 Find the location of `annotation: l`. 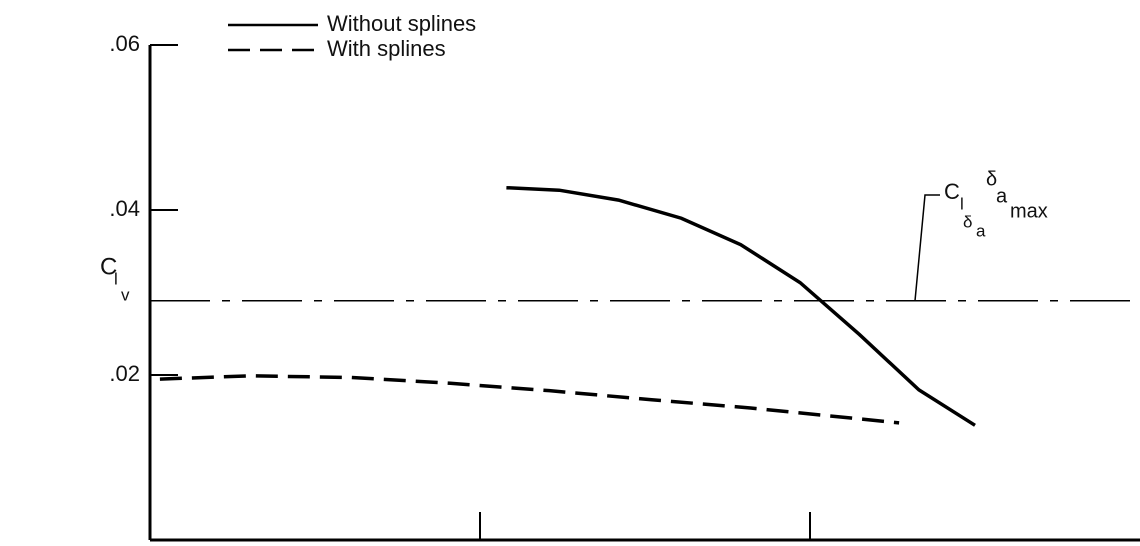

annotation: l is located at coordinates (962, 203).